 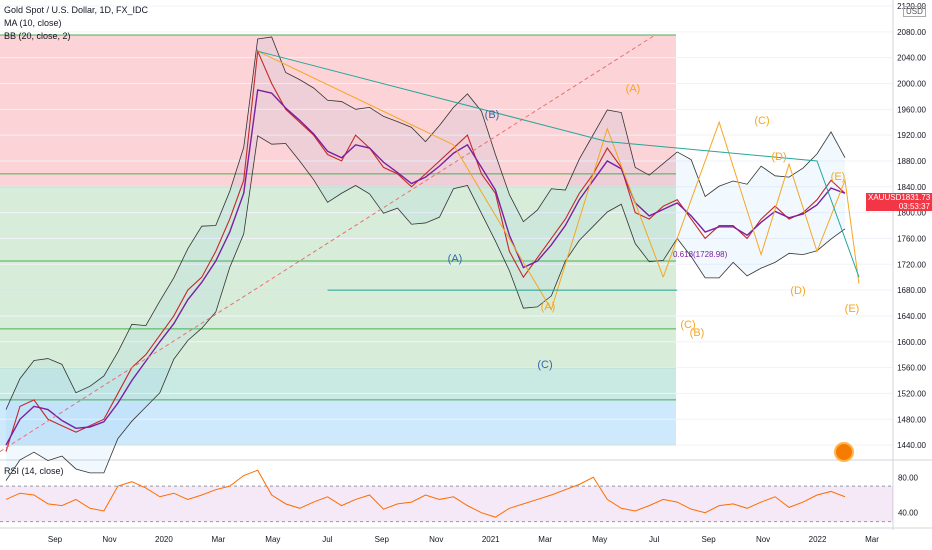 I want to click on fib-label: 0.618(1728.98), so click(x=700, y=254).